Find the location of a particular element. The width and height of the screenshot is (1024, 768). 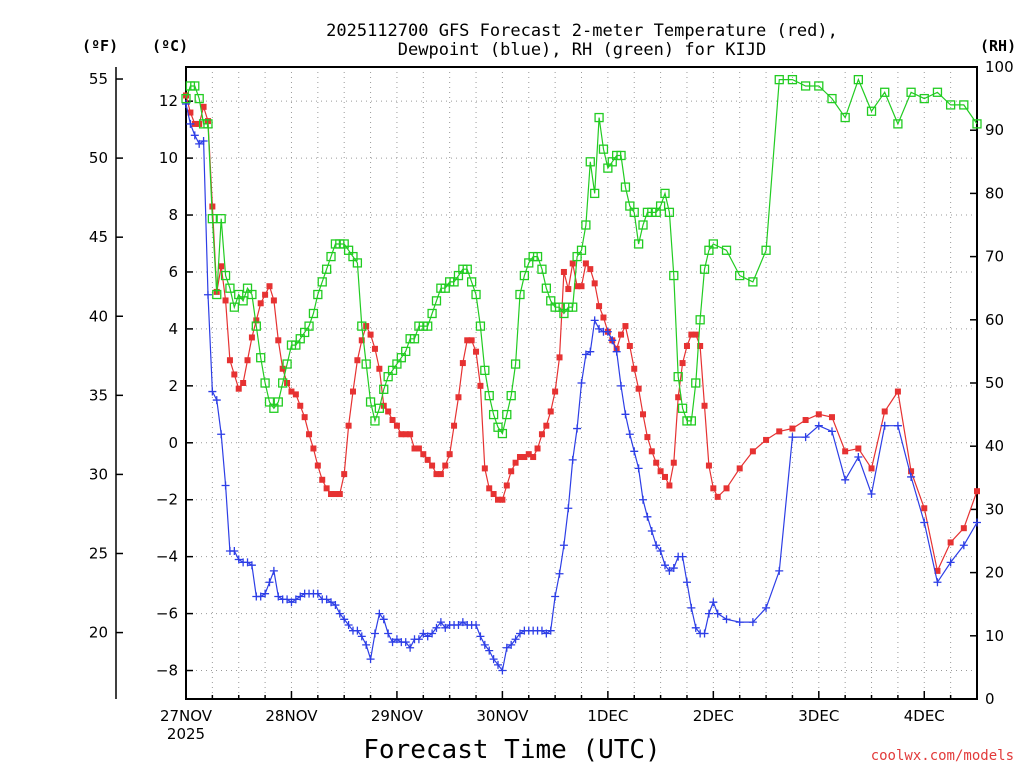

celsius-tick-label: 6 is located at coordinates (173, 272).